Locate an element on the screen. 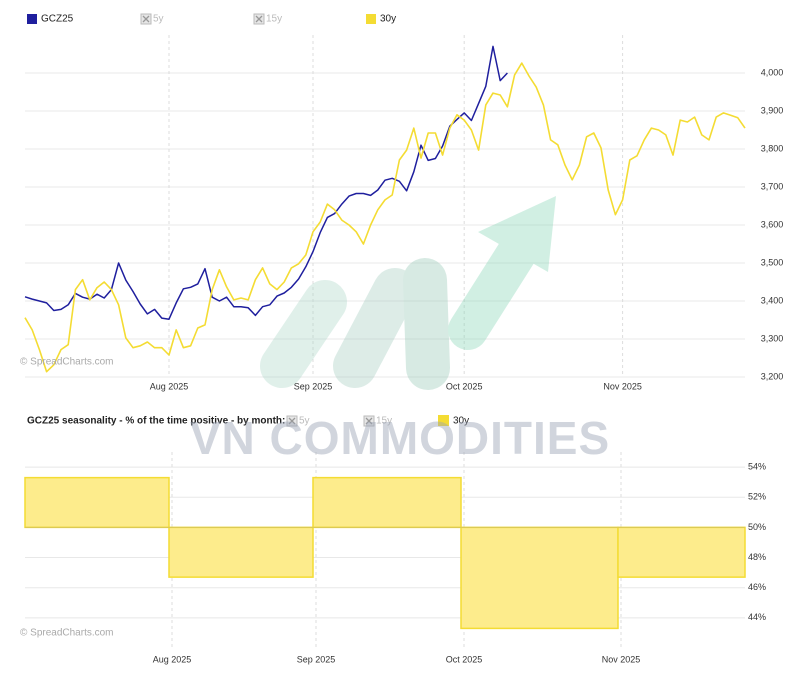  y-tick-label: 50% is located at coordinates (757, 527).